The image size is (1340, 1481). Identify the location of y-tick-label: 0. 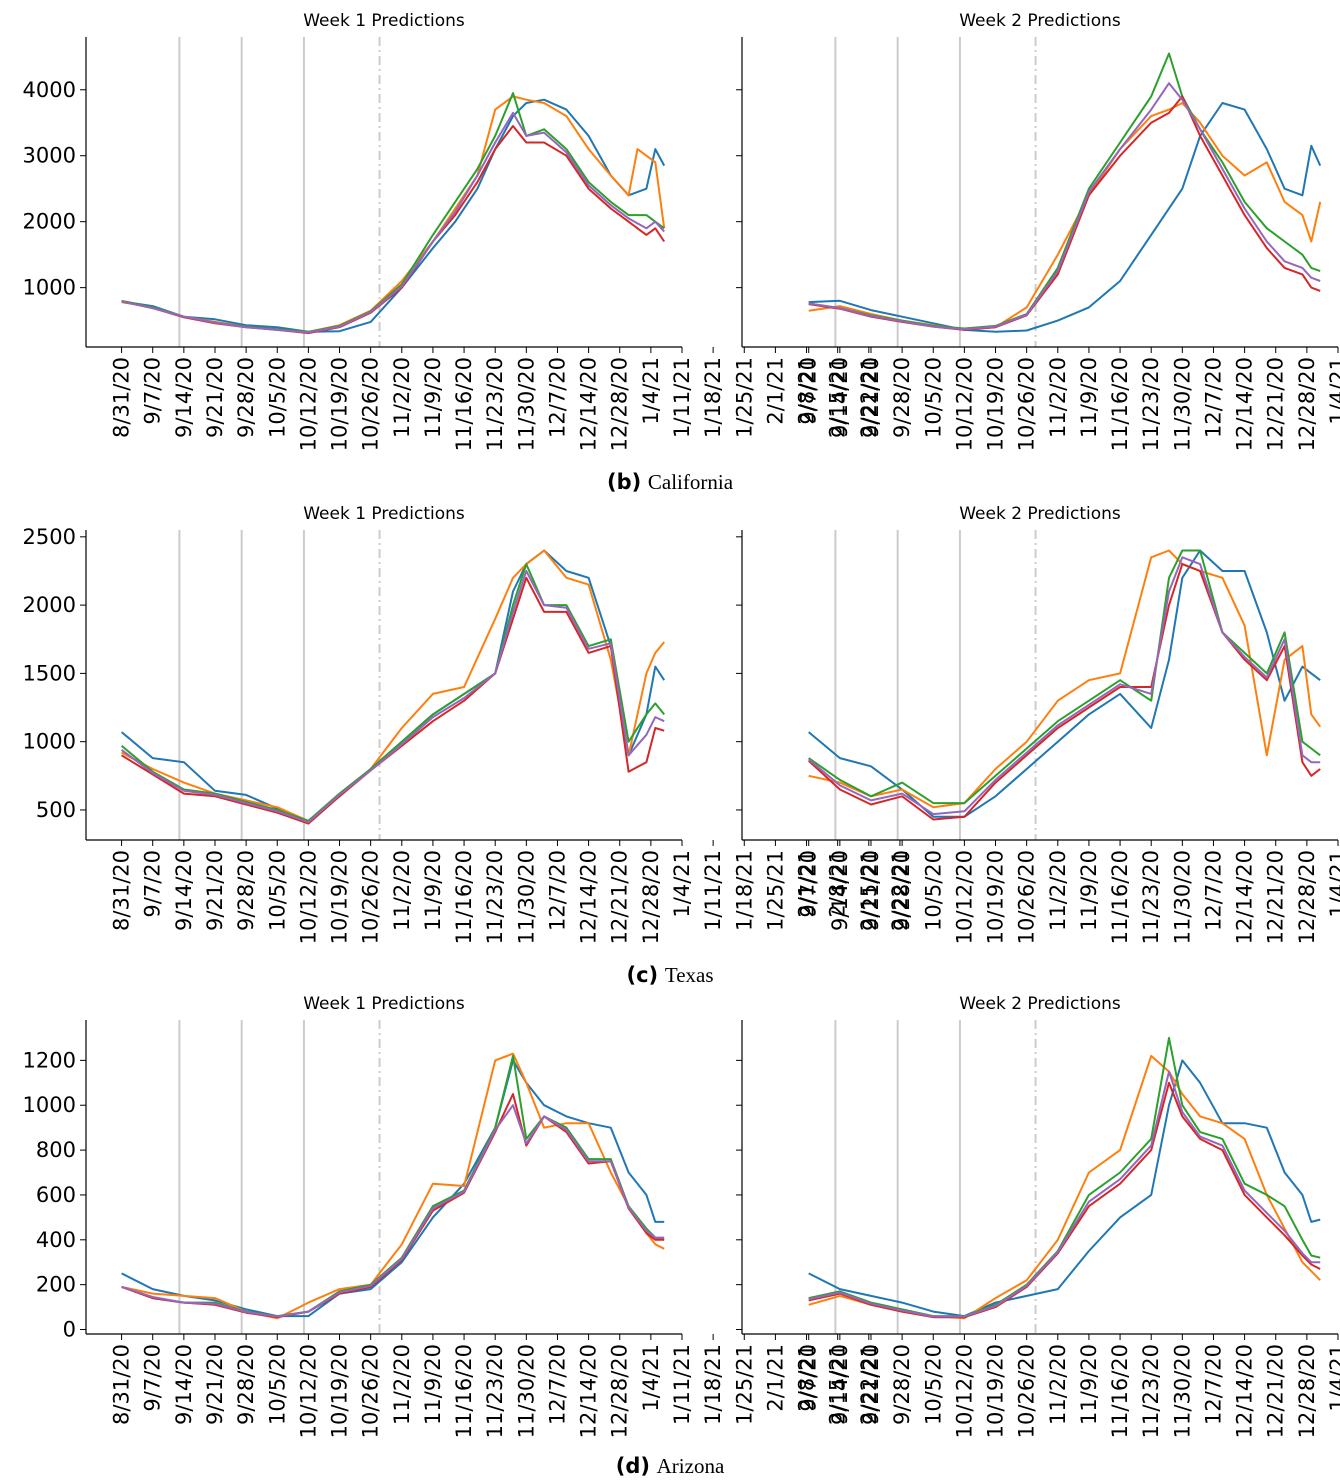
(69, 1330).